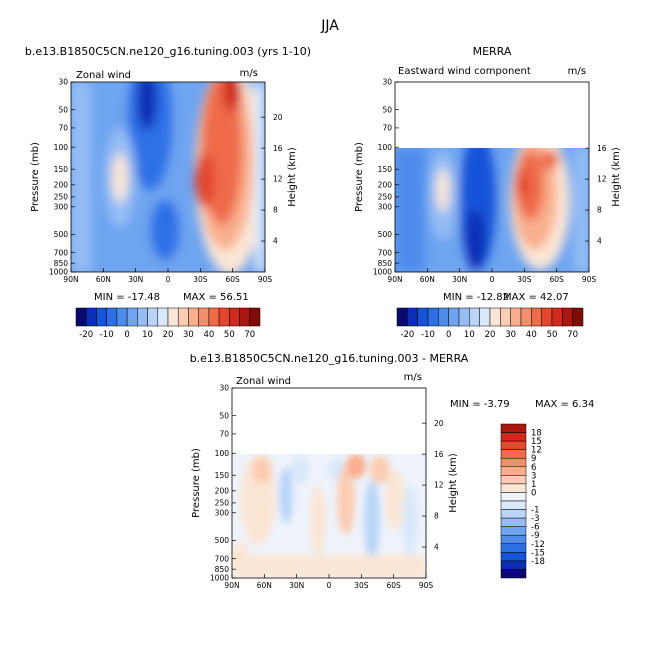 The width and height of the screenshot is (661, 661). Describe the element at coordinates (168, 335) in the screenshot. I see `colorbar-label: 20` at that location.